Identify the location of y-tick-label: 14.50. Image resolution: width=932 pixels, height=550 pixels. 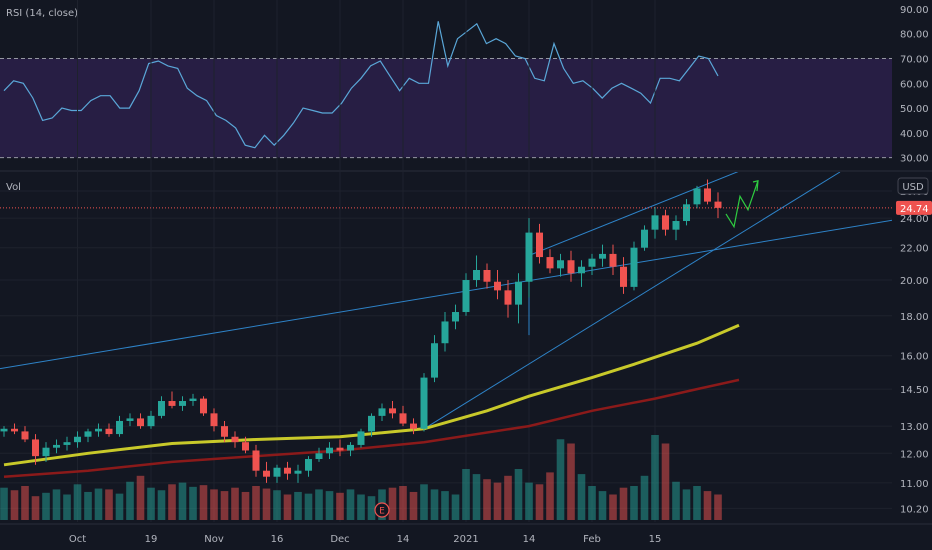
(914, 390).